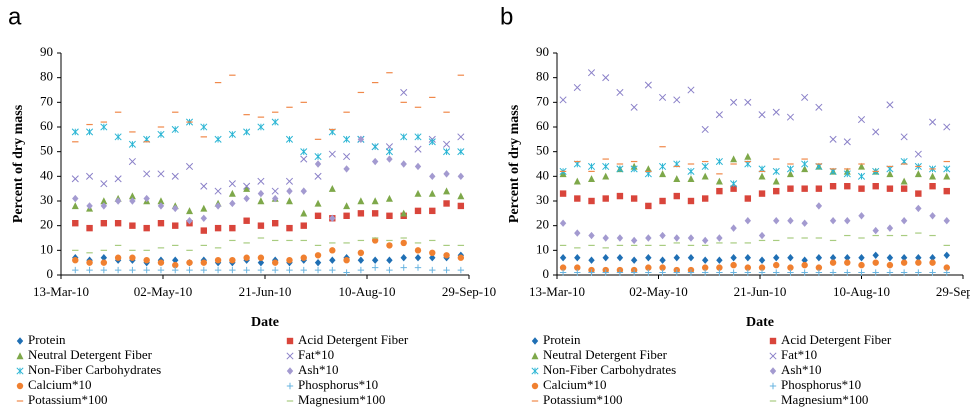 This screenshot has height=409, width=970. What do you see at coordinates (542, 224) in the screenshot?
I see `y-tick-label: 20` at bounding box center [542, 224].